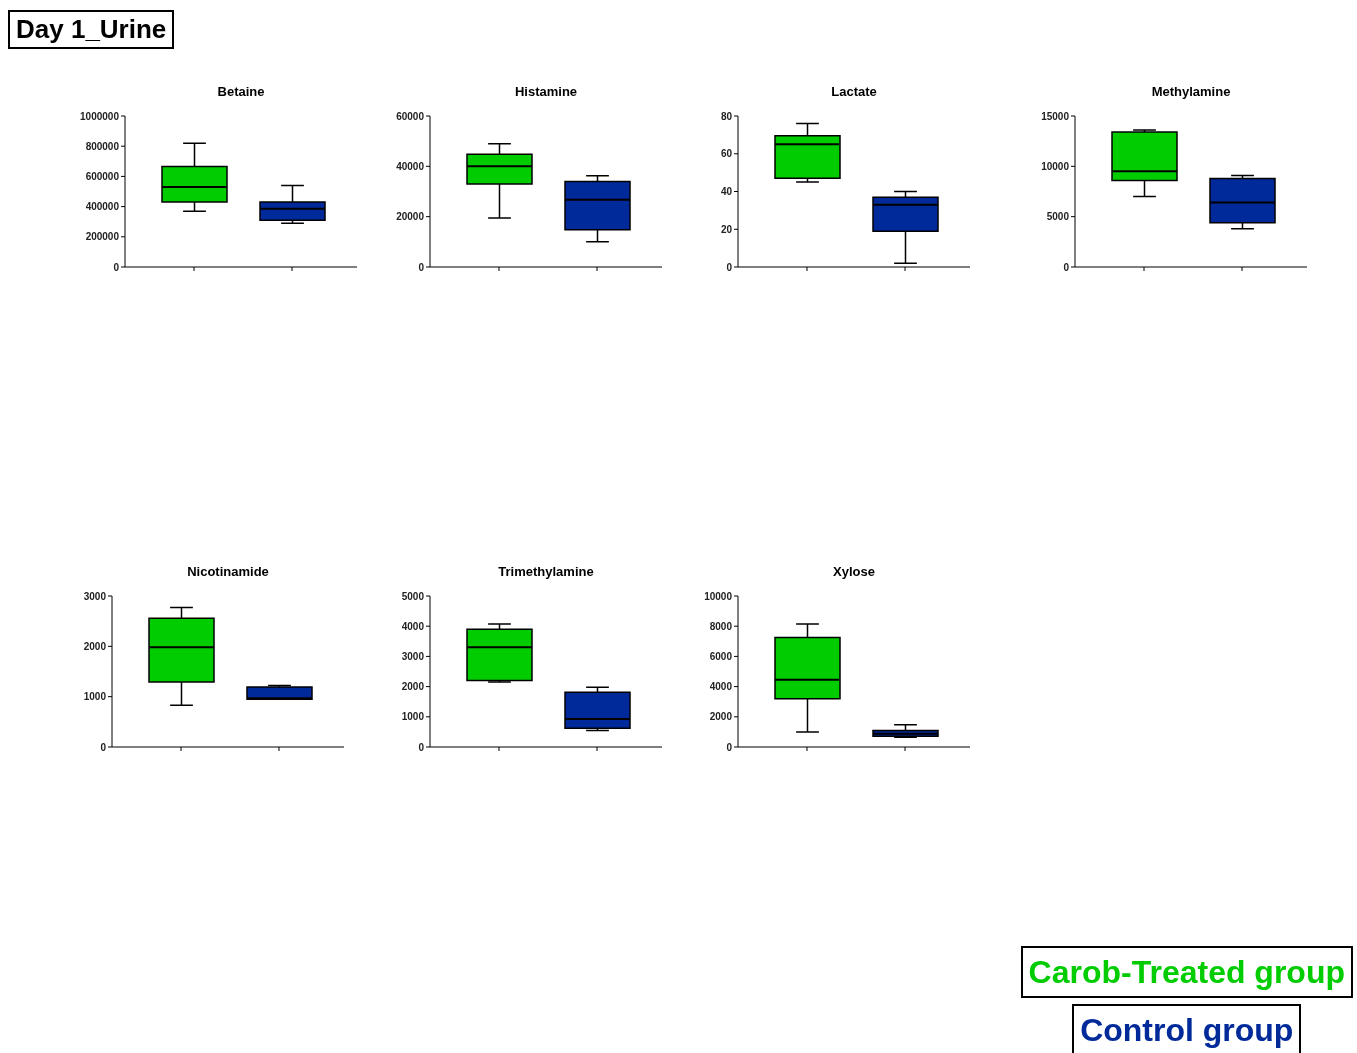 The image size is (1357, 1053). I want to click on y-tick-label: 800000, so click(102, 146).